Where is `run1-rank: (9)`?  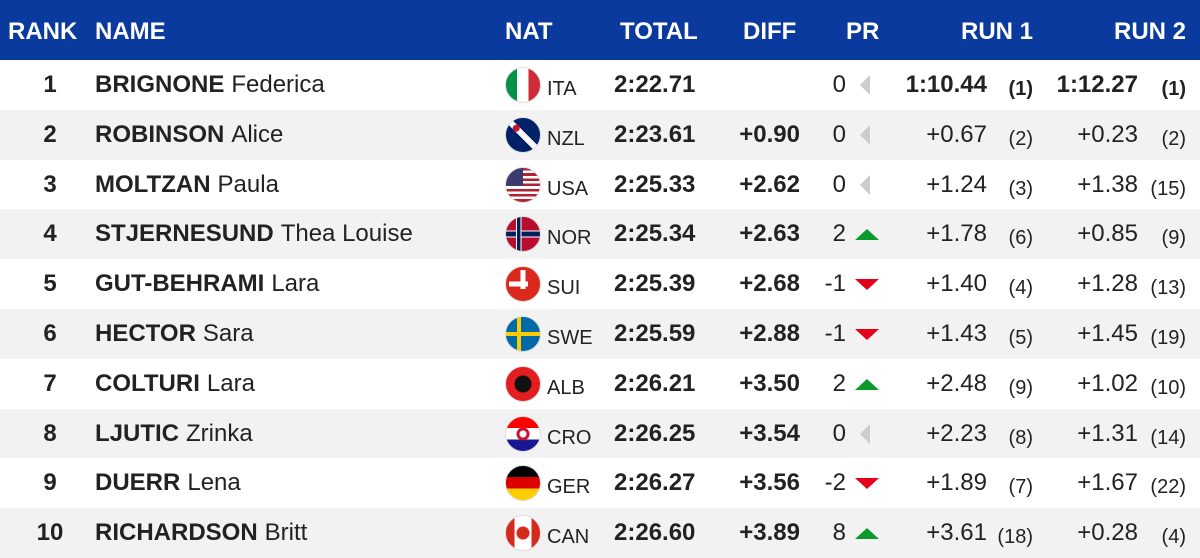
run1-rank: (9) is located at coordinates (1020, 387).